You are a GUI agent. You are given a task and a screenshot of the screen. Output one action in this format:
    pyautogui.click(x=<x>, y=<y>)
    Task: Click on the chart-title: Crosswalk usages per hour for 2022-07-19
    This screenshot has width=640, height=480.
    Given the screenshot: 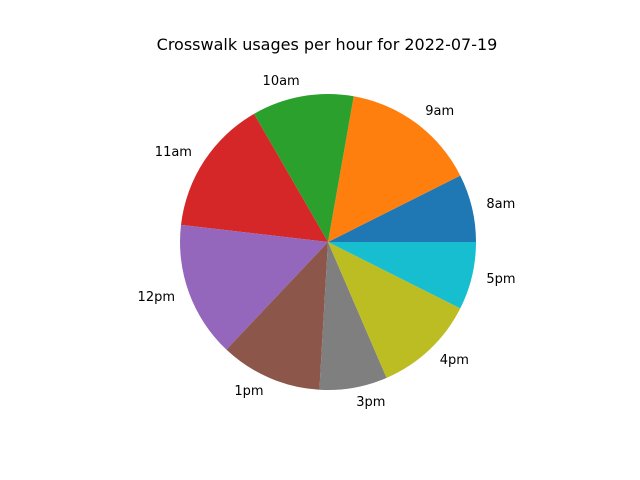 What is the action you would take?
    pyautogui.click(x=327, y=44)
    